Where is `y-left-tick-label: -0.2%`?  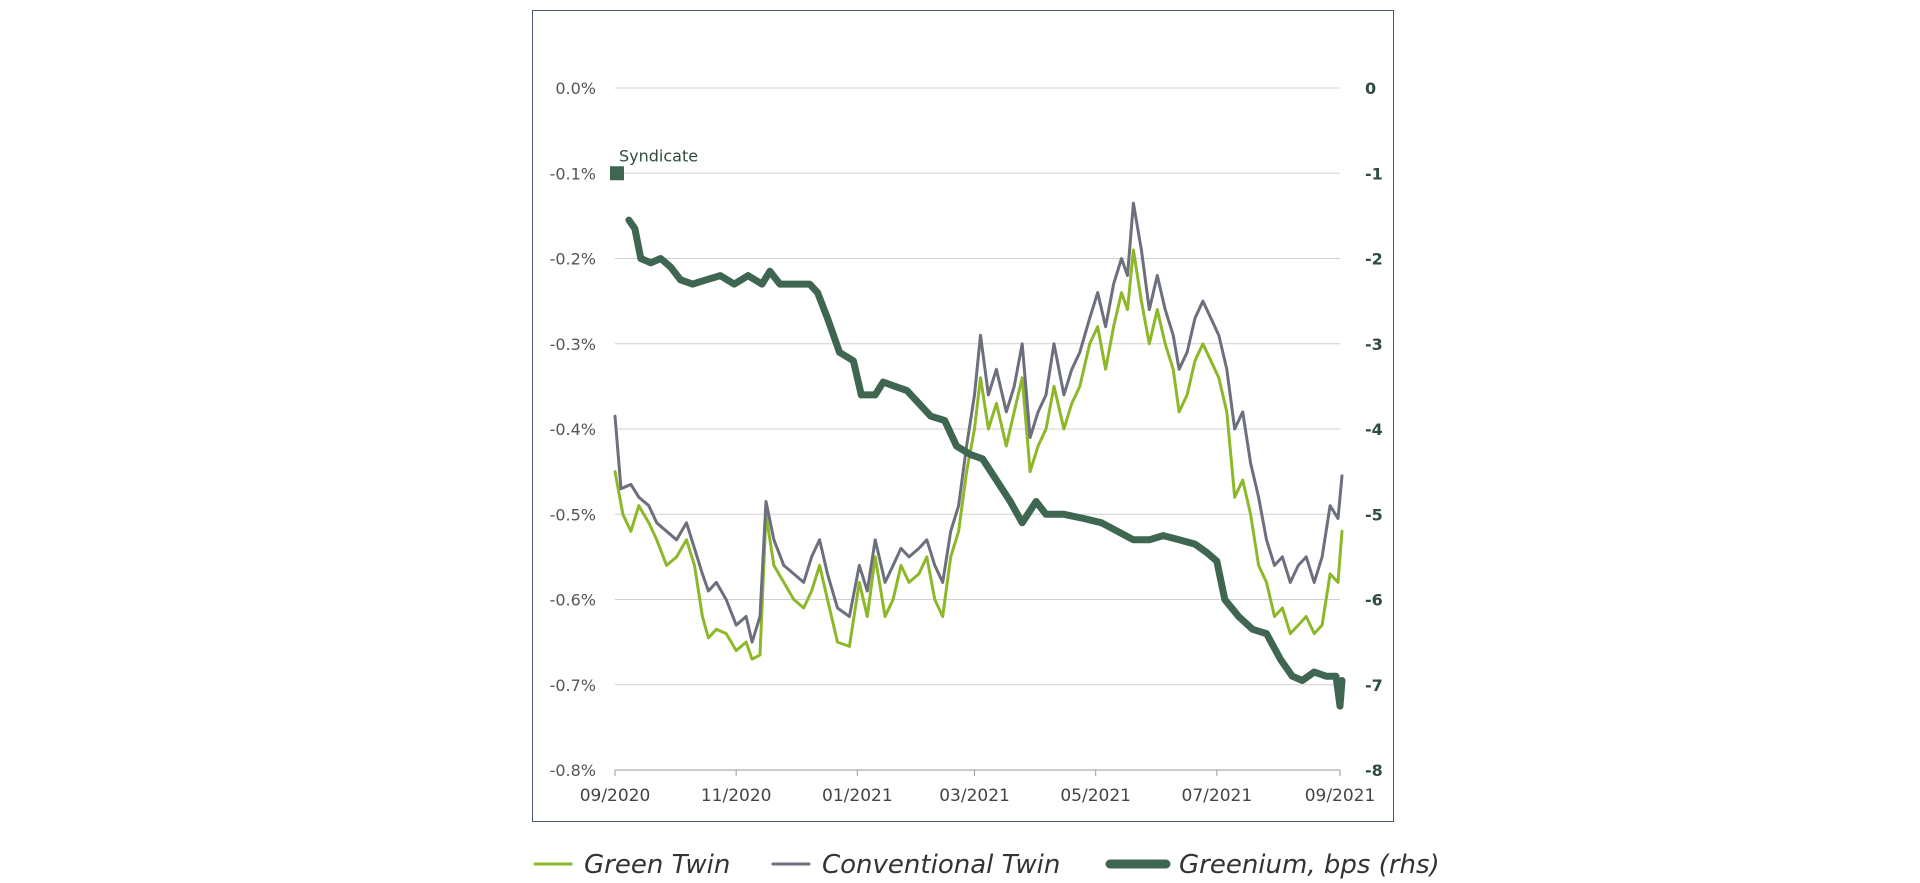 y-left-tick-label: -0.2% is located at coordinates (573, 259).